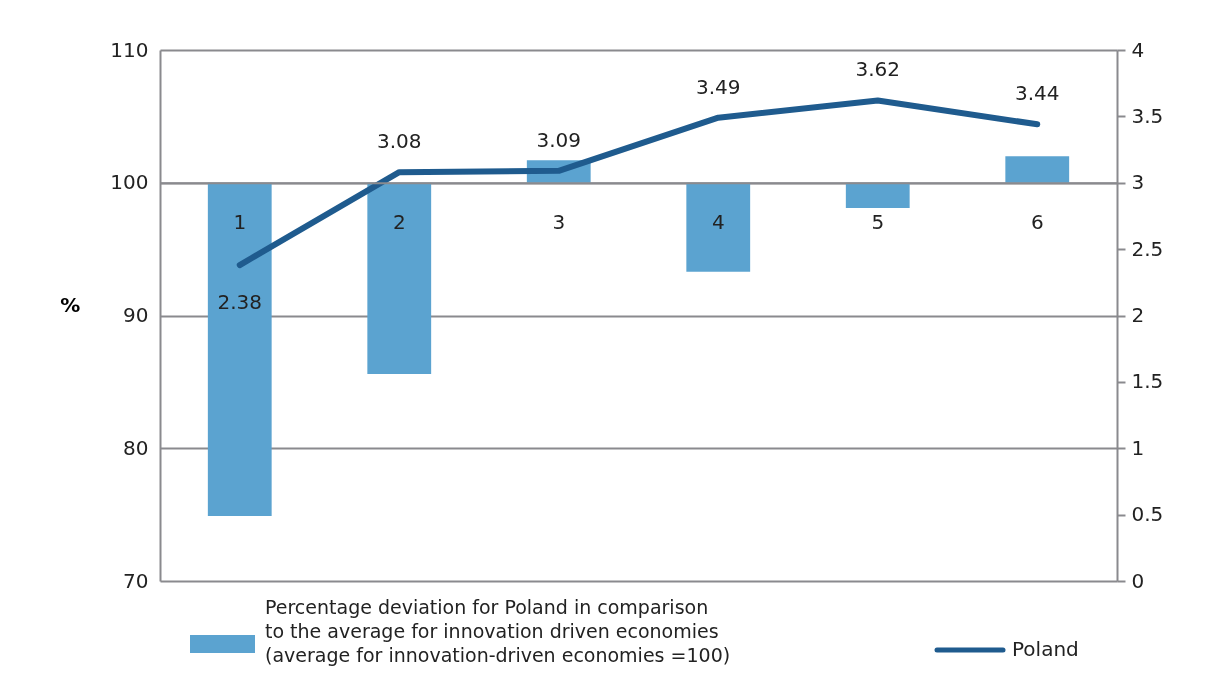 The height and width of the screenshot is (690, 1217). What do you see at coordinates (1147, 514) in the screenshot?
I see `y2-tick-label: 0.5` at bounding box center [1147, 514].